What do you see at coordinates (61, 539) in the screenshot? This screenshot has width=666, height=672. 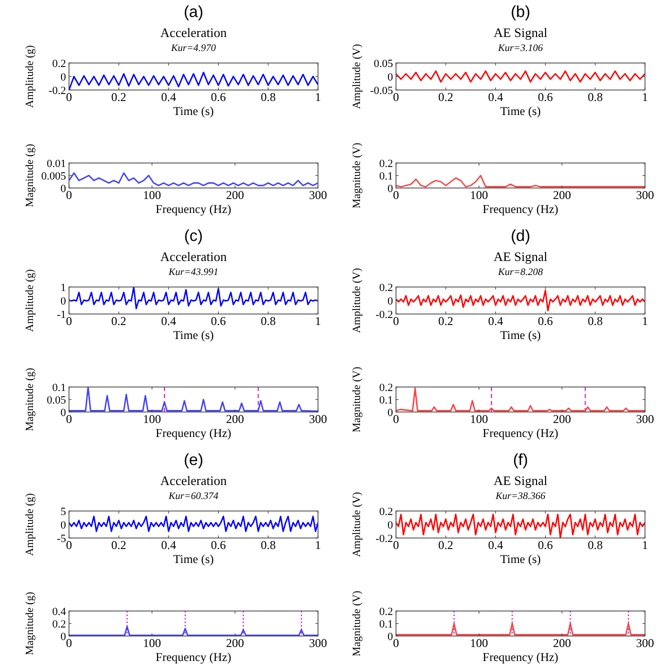 I see `y-tick-label: -5` at bounding box center [61, 539].